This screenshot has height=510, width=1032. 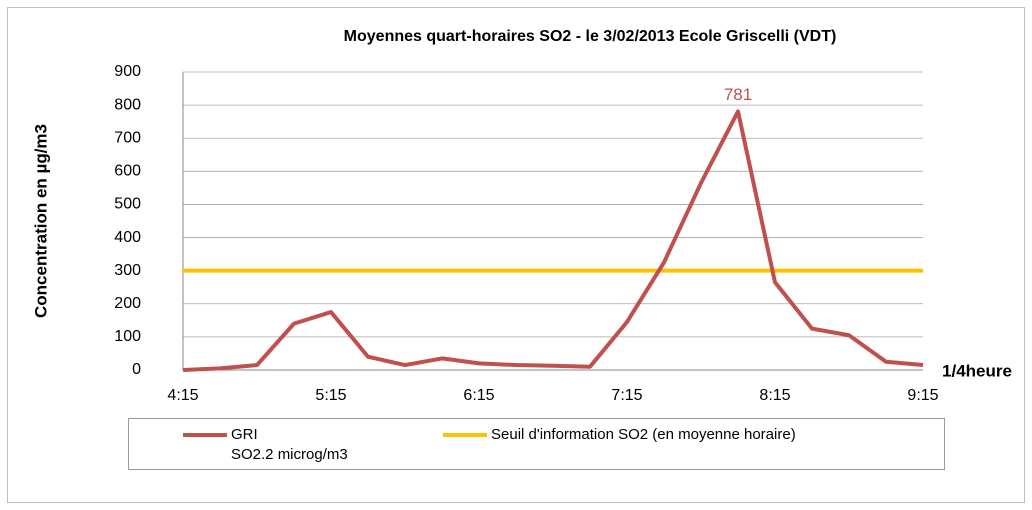 What do you see at coordinates (127, 204) in the screenshot?
I see `y-tick-label: 500` at bounding box center [127, 204].